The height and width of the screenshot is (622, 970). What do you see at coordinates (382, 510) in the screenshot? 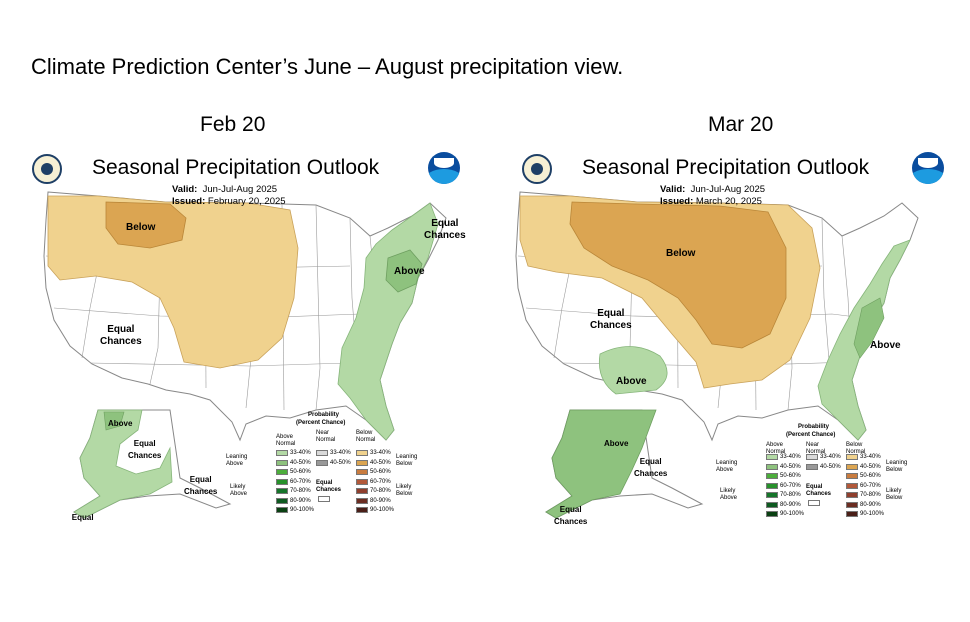
I see `legend-bin-below: 90-100%` at bounding box center [382, 510].